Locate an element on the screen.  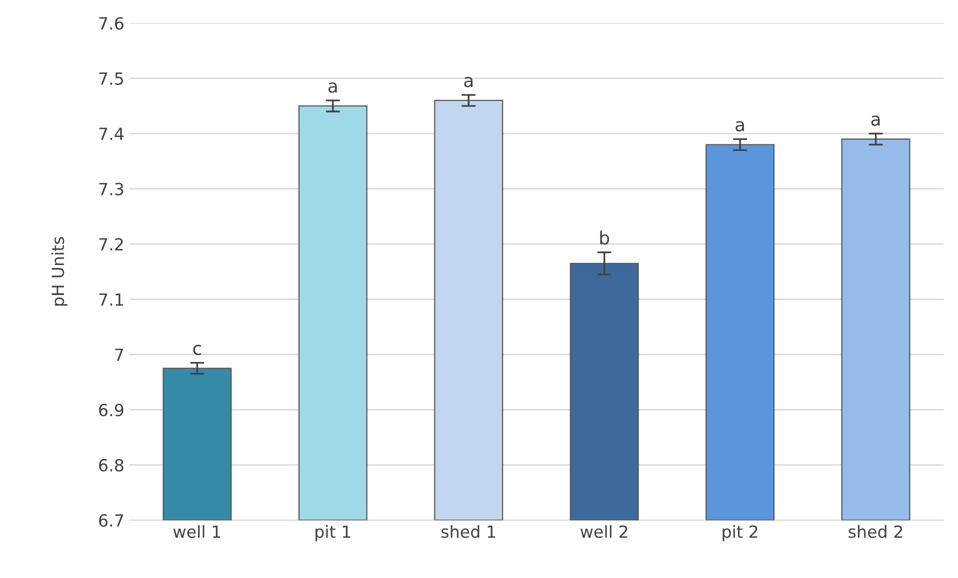
x-tick-label: pit 2 is located at coordinates (740, 533).